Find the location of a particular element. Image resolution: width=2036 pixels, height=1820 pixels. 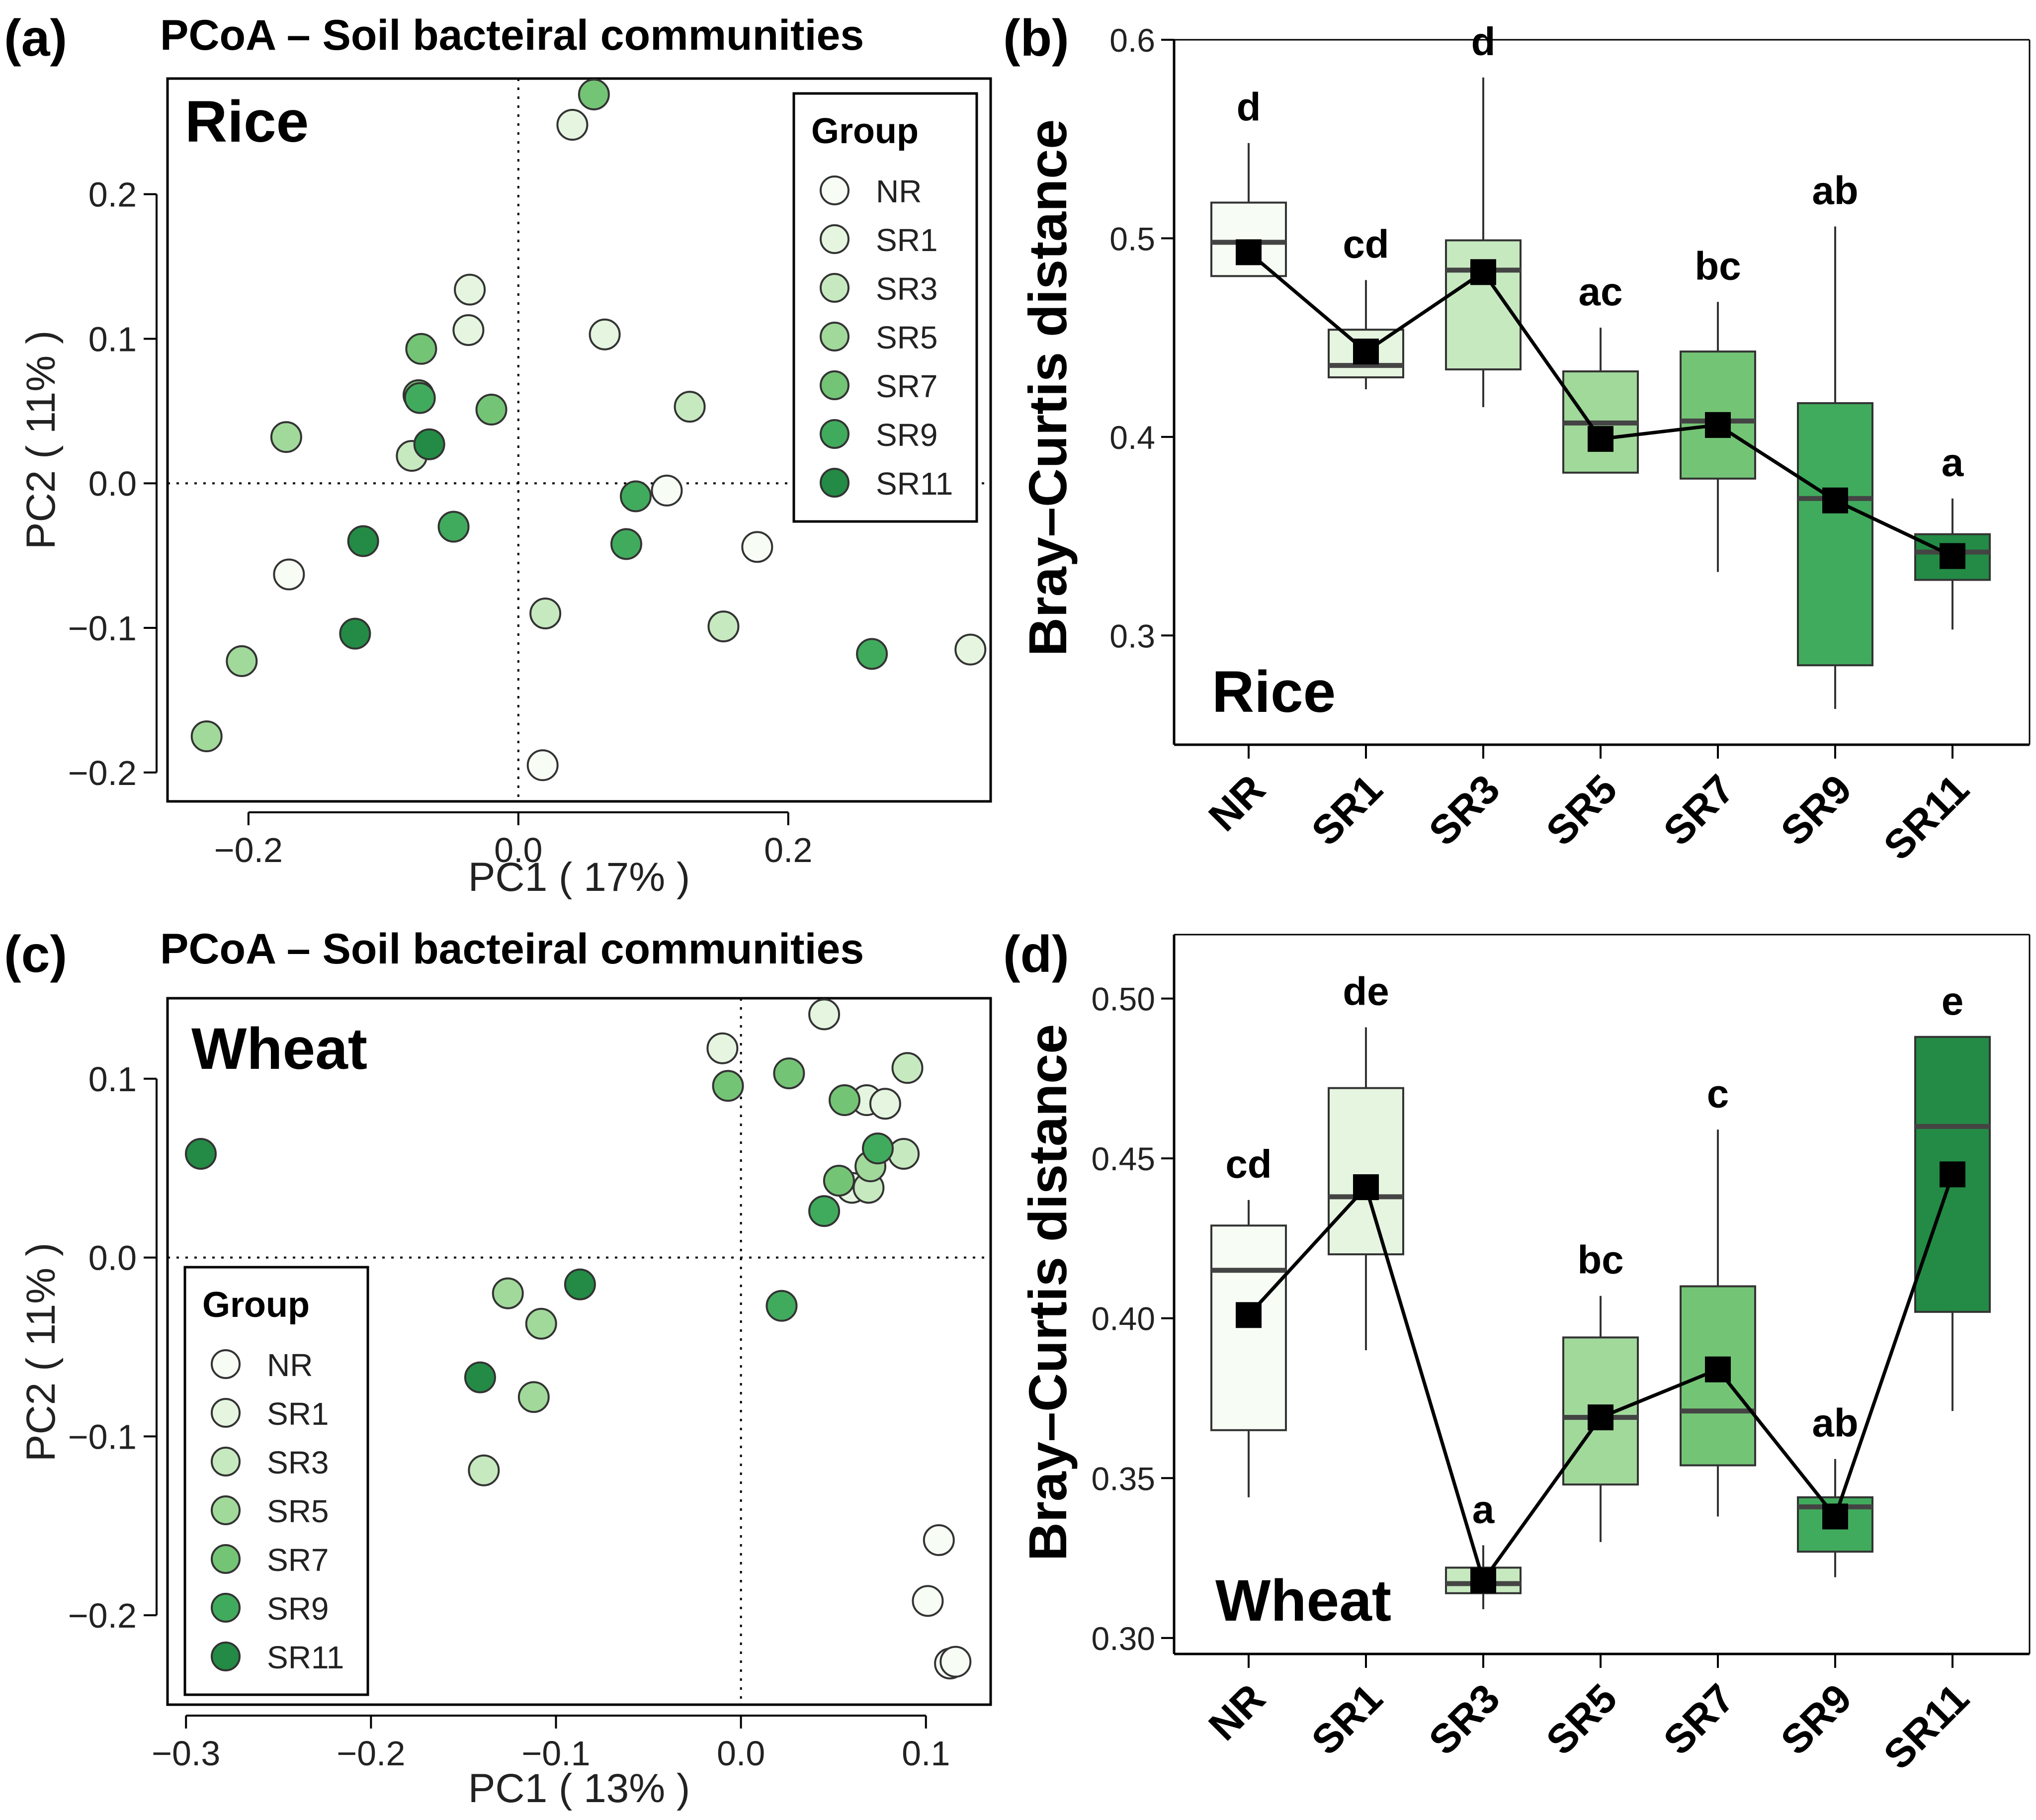

legend-swatch-sr11 is located at coordinates (226, 1656).